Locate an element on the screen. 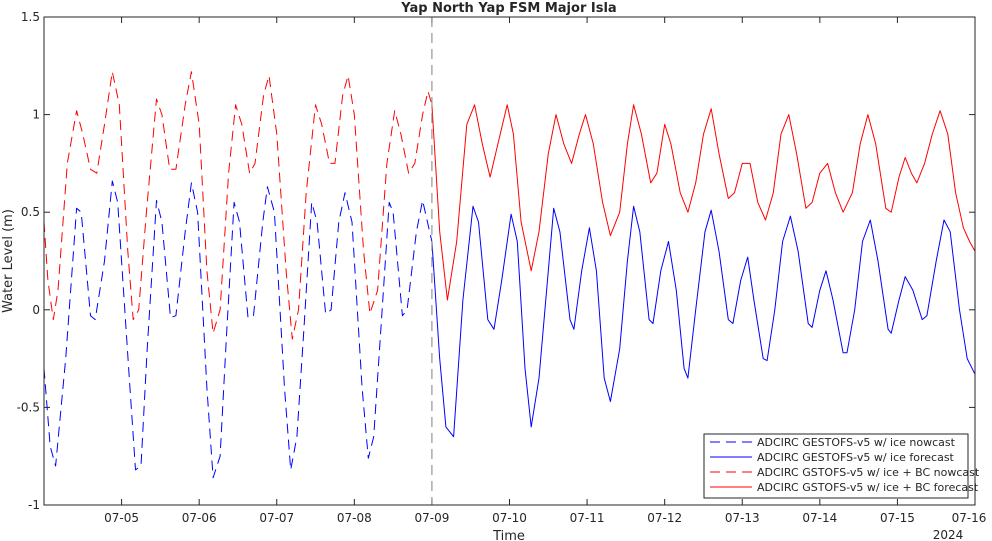 The image size is (992, 541). x-axis-label: Time is located at coordinates (508, 535).